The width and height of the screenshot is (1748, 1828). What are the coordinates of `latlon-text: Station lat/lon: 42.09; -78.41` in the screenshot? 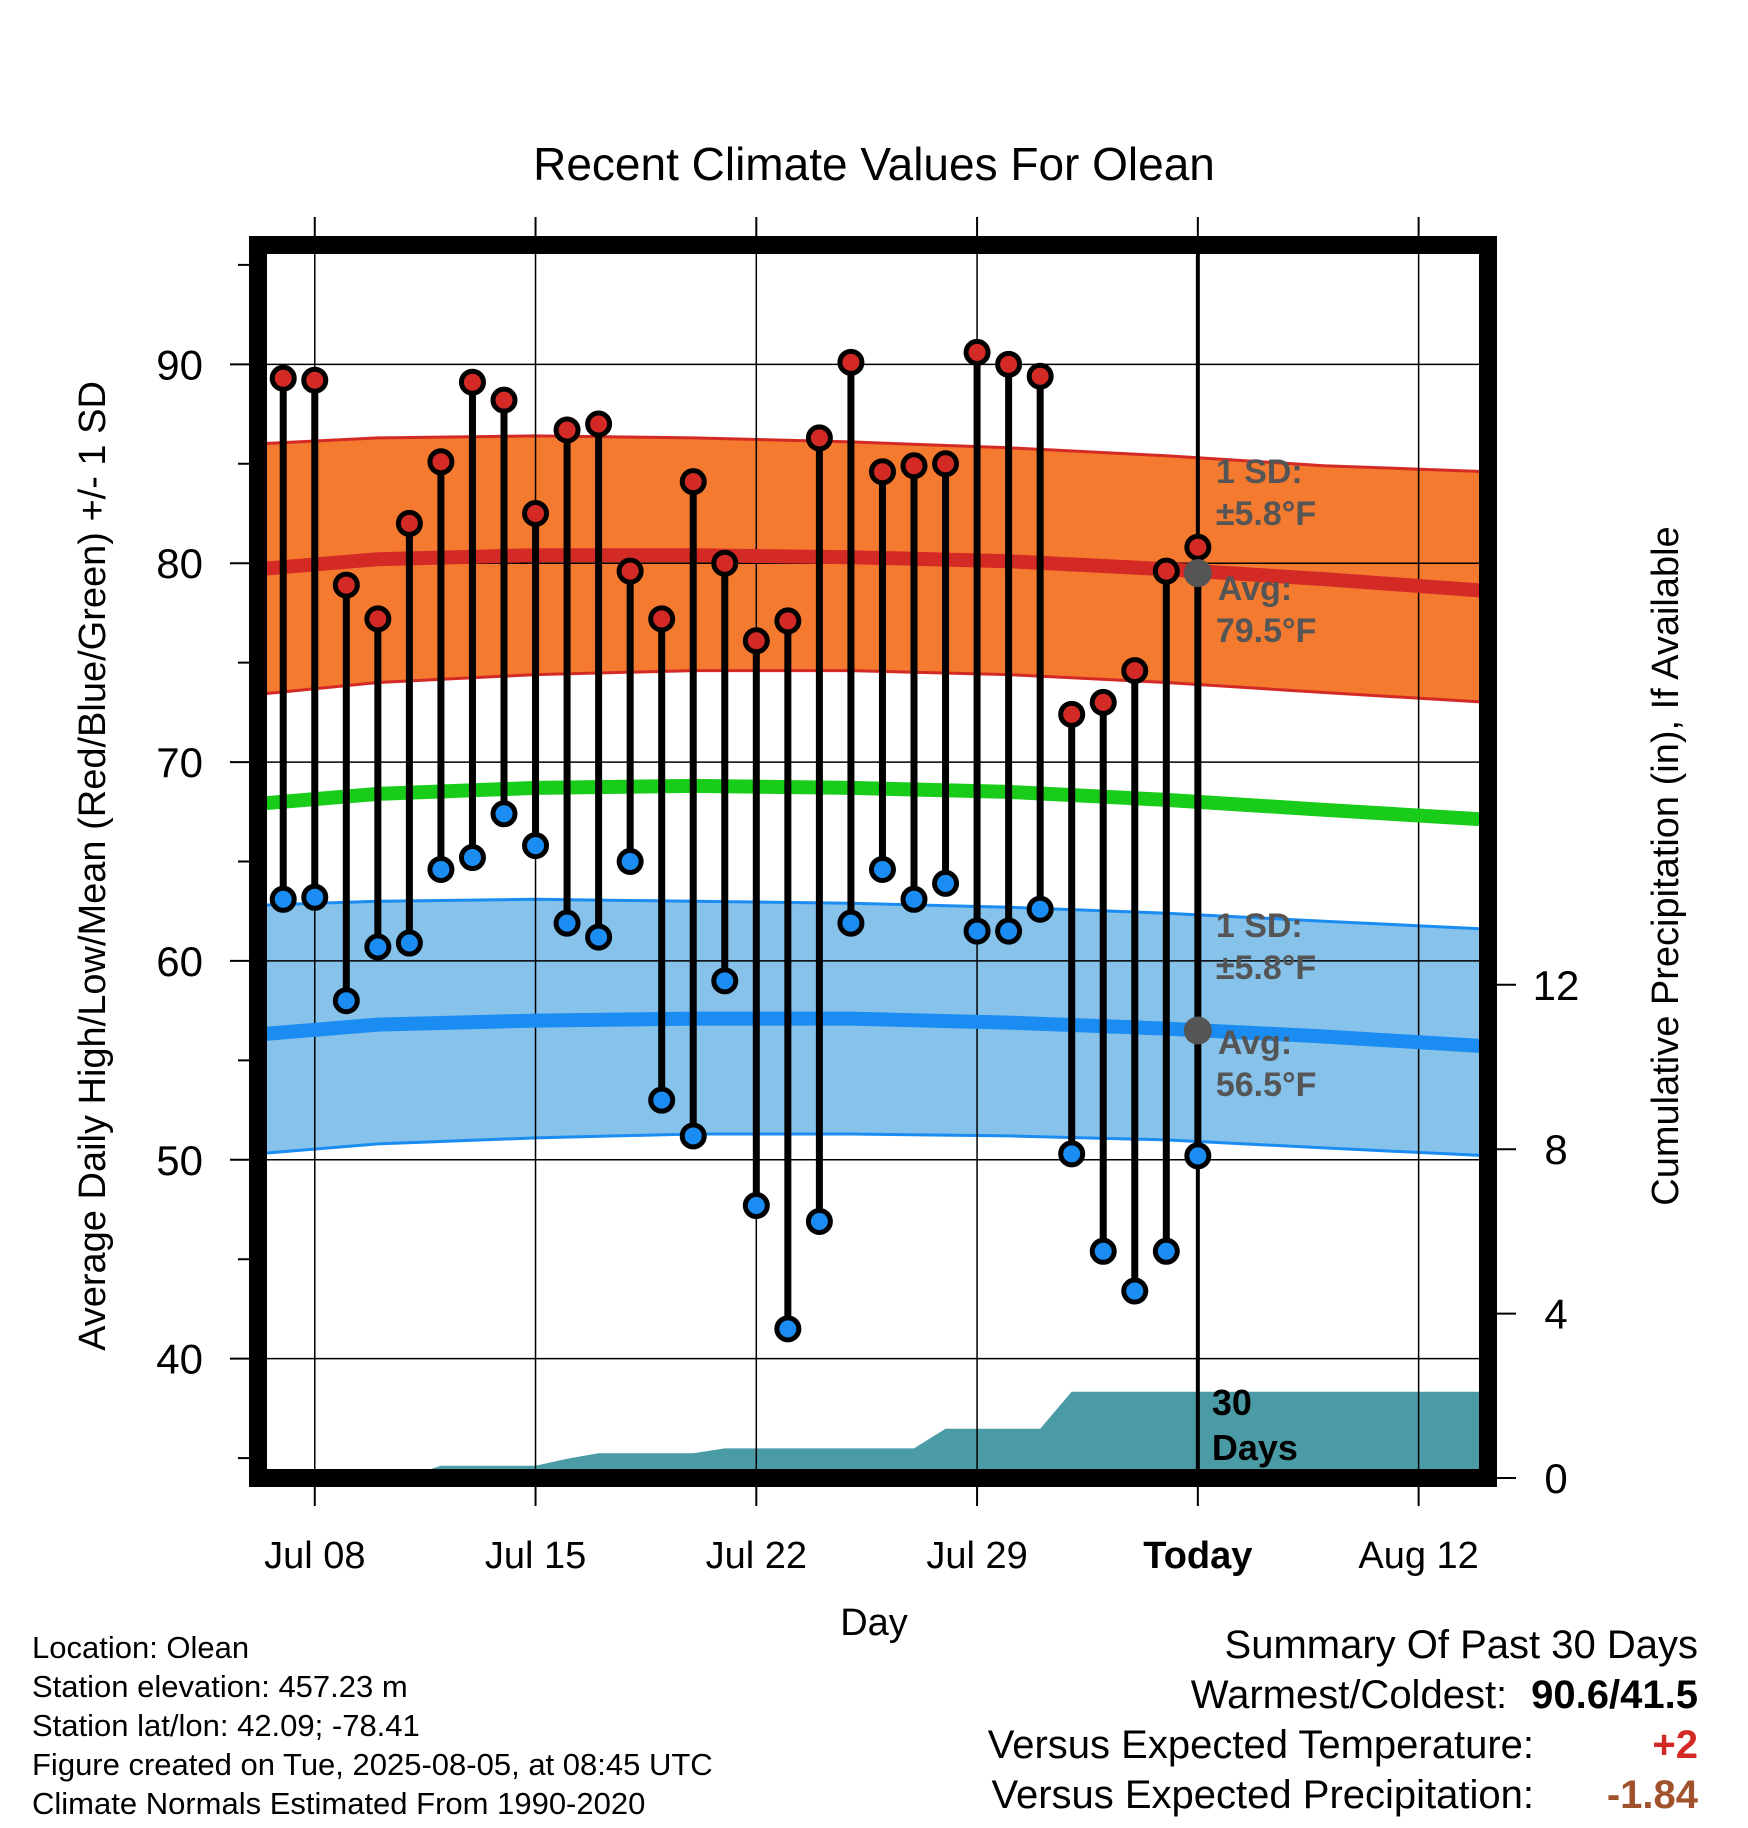 It's located at (226, 1725).